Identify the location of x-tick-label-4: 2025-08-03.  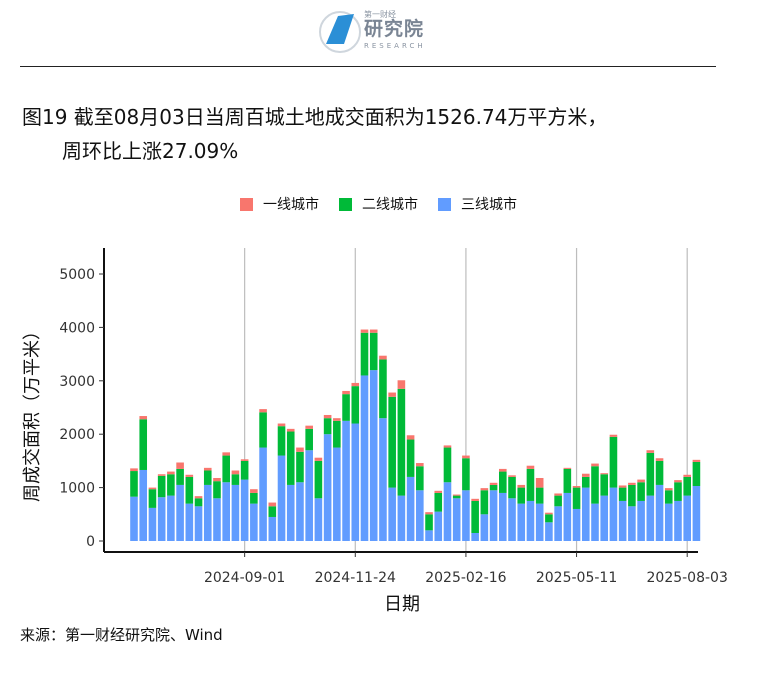
(687, 578).